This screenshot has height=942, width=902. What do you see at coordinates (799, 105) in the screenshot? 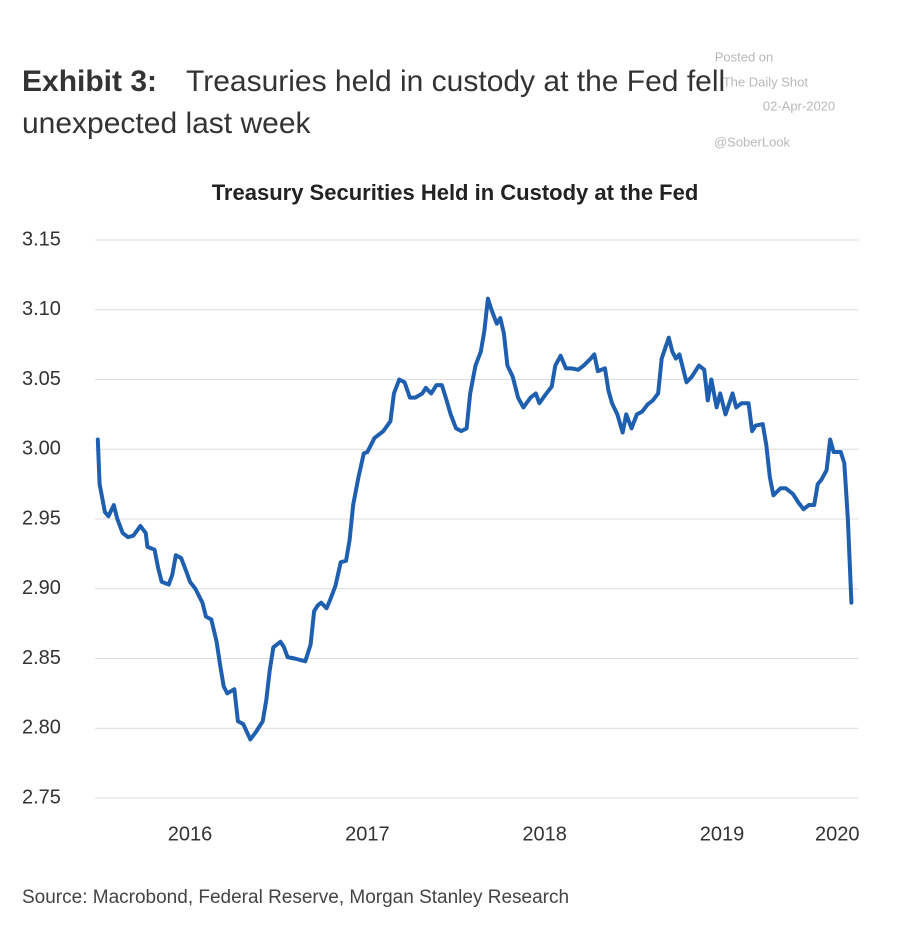
I see `watermark: 02-Apr-2020` at bounding box center [799, 105].